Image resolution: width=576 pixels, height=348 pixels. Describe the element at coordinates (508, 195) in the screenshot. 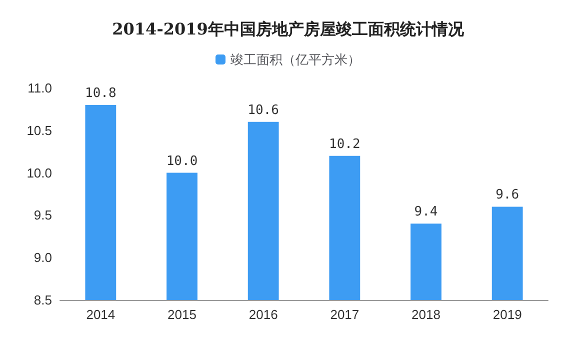

I see `data-label: 9.6` at that location.